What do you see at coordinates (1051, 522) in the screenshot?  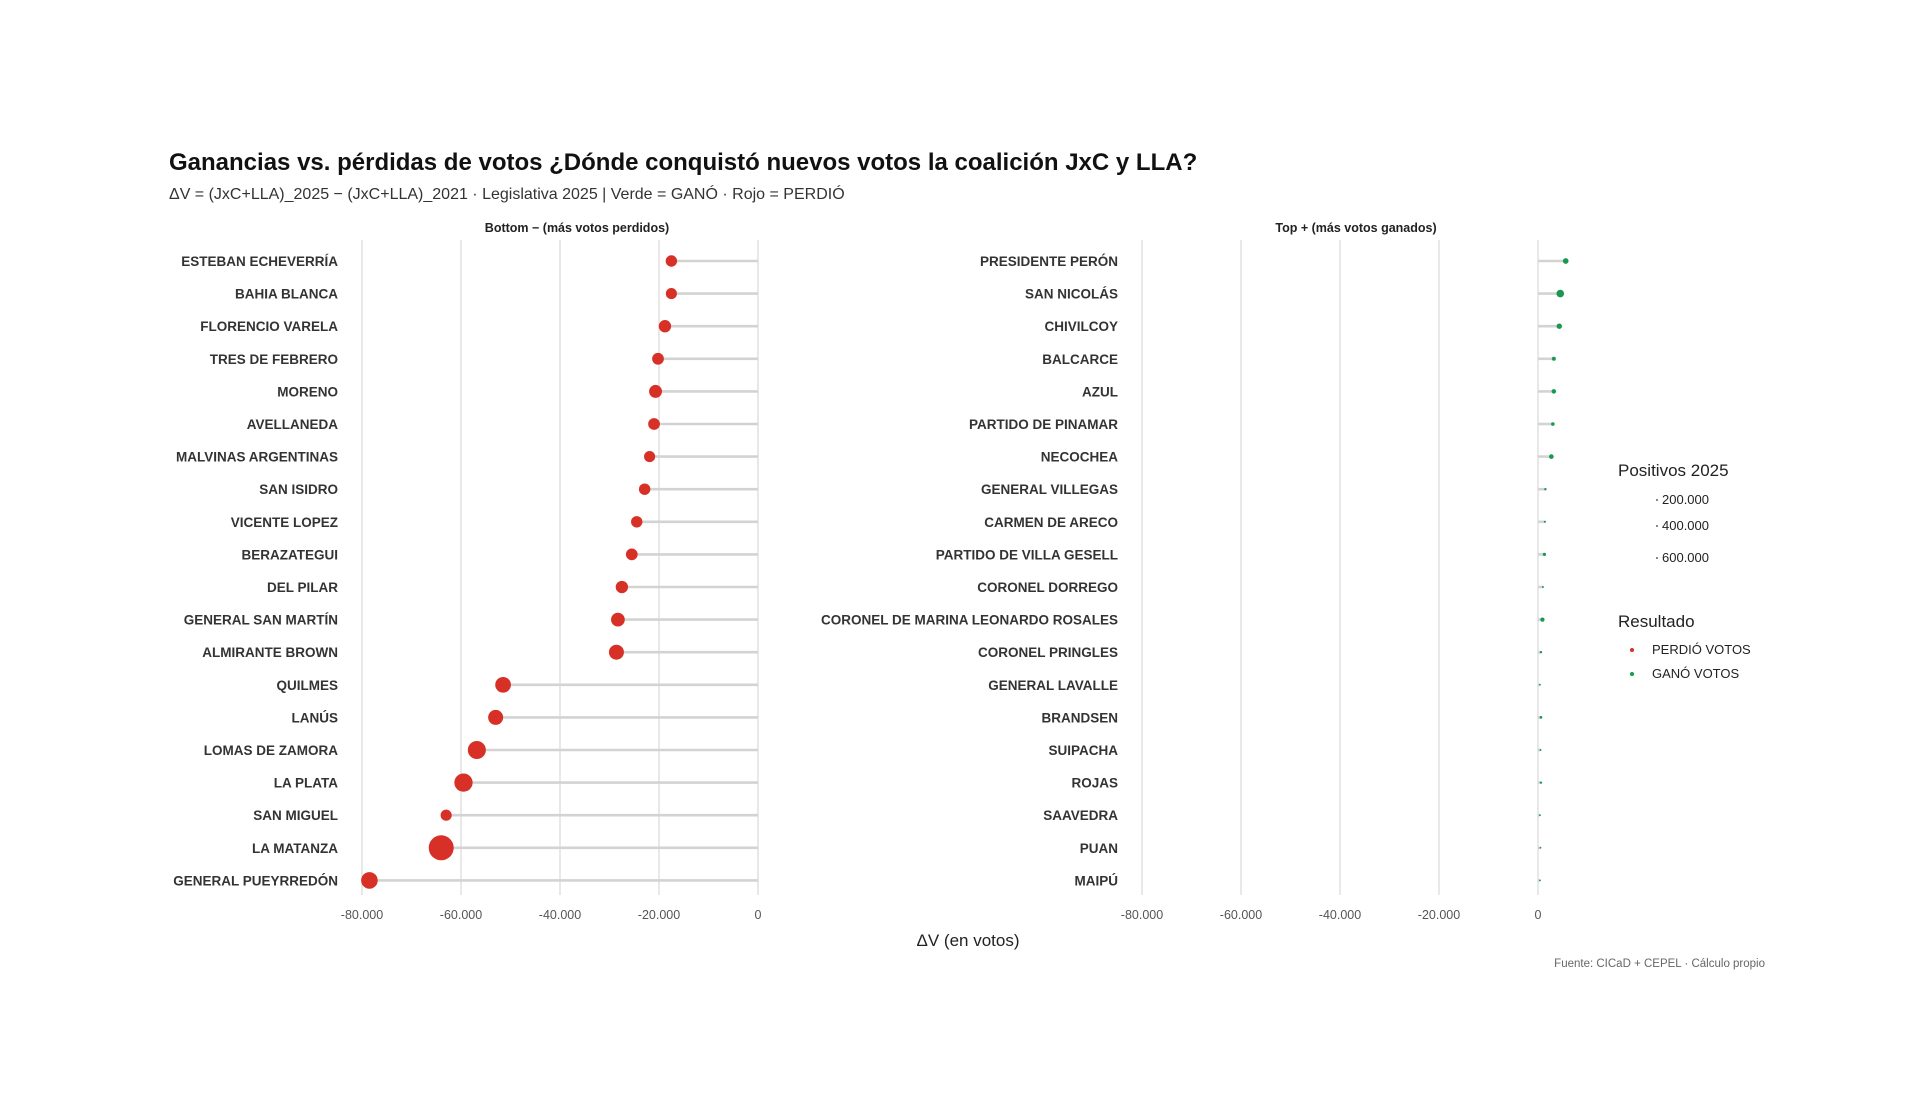 I see `category-label: CARMEN DE ARECO` at bounding box center [1051, 522].